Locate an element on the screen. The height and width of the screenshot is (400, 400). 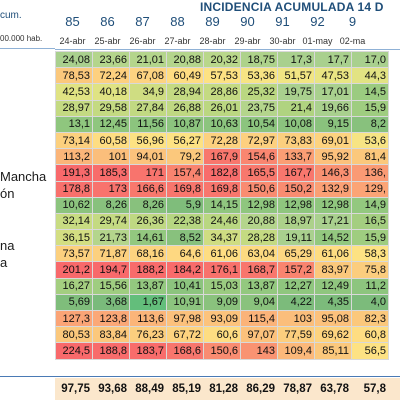
incidence-cell: 24,46 is located at coordinates (222, 221).